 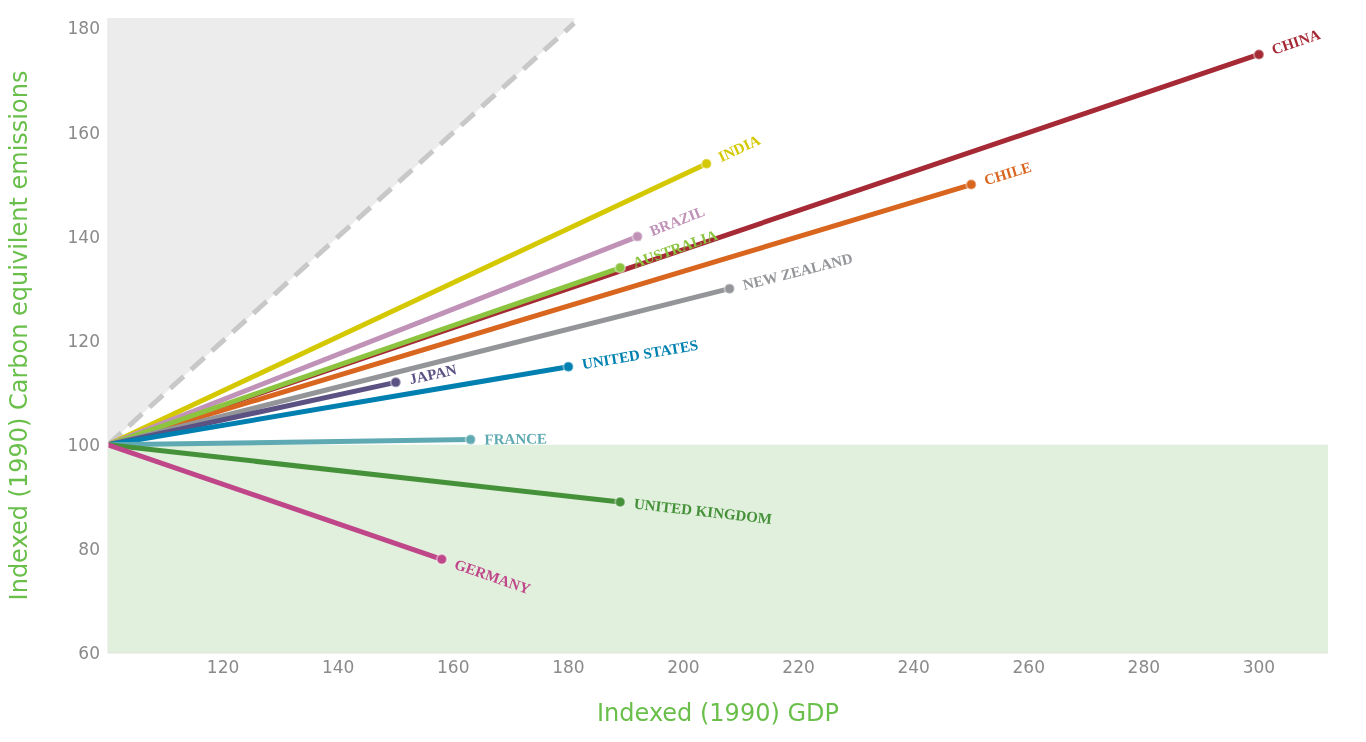 What do you see at coordinates (683, 667) in the screenshot?
I see `x-tick-label: 200` at bounding box center [683, 667].